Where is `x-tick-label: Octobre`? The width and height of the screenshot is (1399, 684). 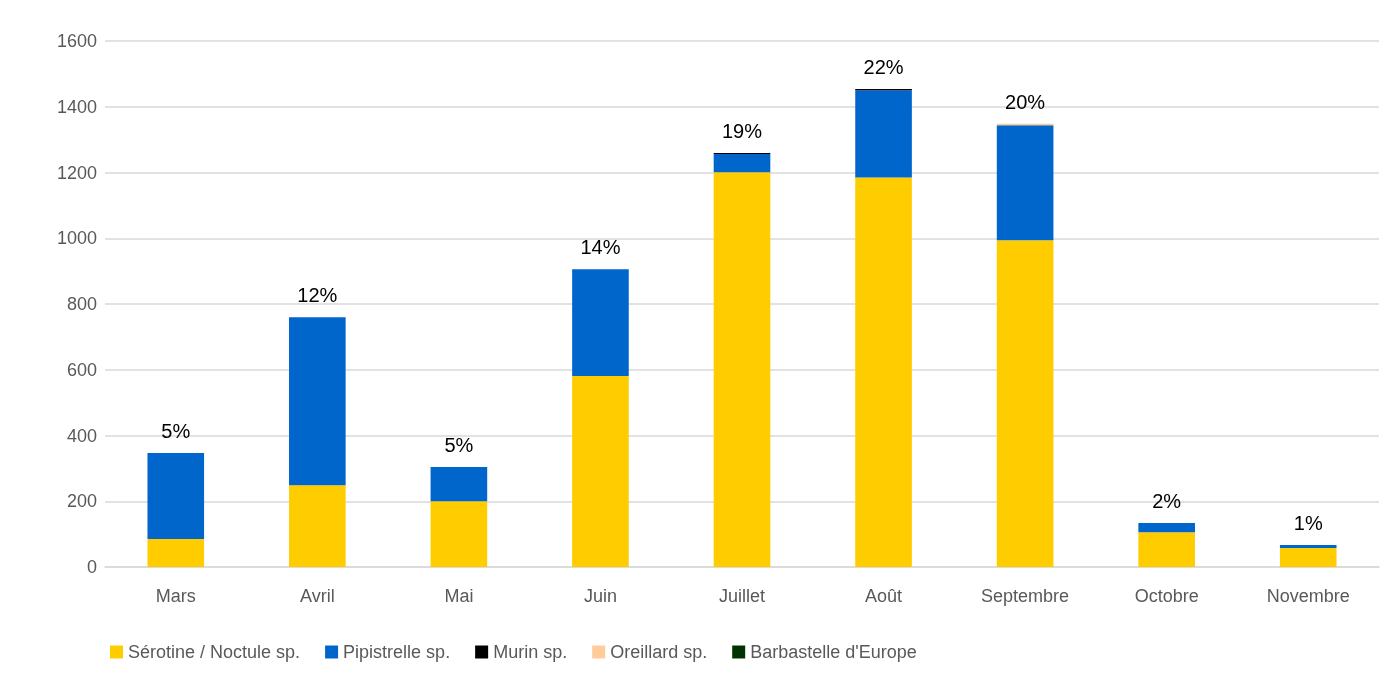
x-tick-label: Octobre is located at coordinates (1166, 596).